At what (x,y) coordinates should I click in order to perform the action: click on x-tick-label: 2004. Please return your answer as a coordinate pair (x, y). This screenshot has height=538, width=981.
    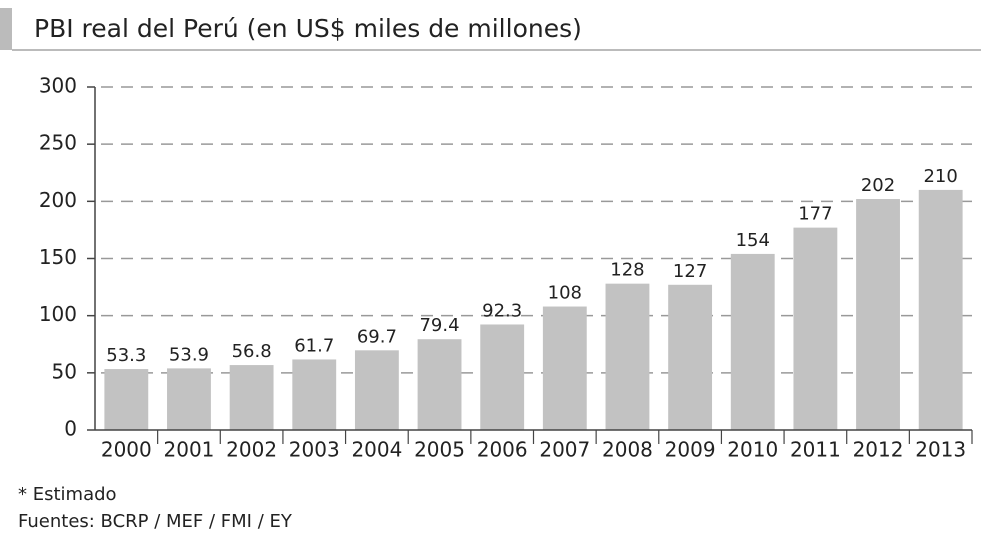
    Looking at the image, I should click on (376, 450).